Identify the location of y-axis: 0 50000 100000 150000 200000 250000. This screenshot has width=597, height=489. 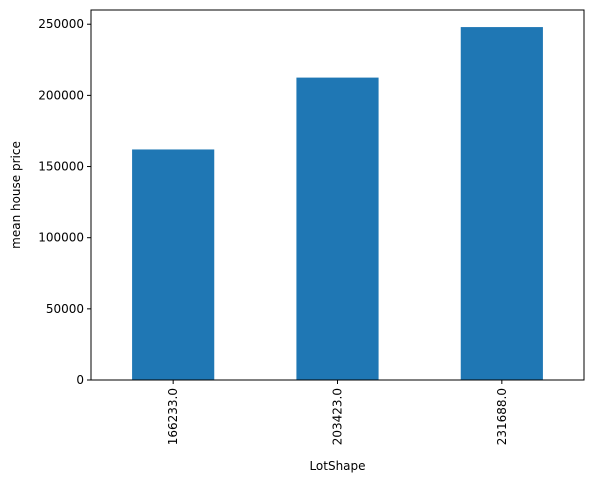
(64, 202).